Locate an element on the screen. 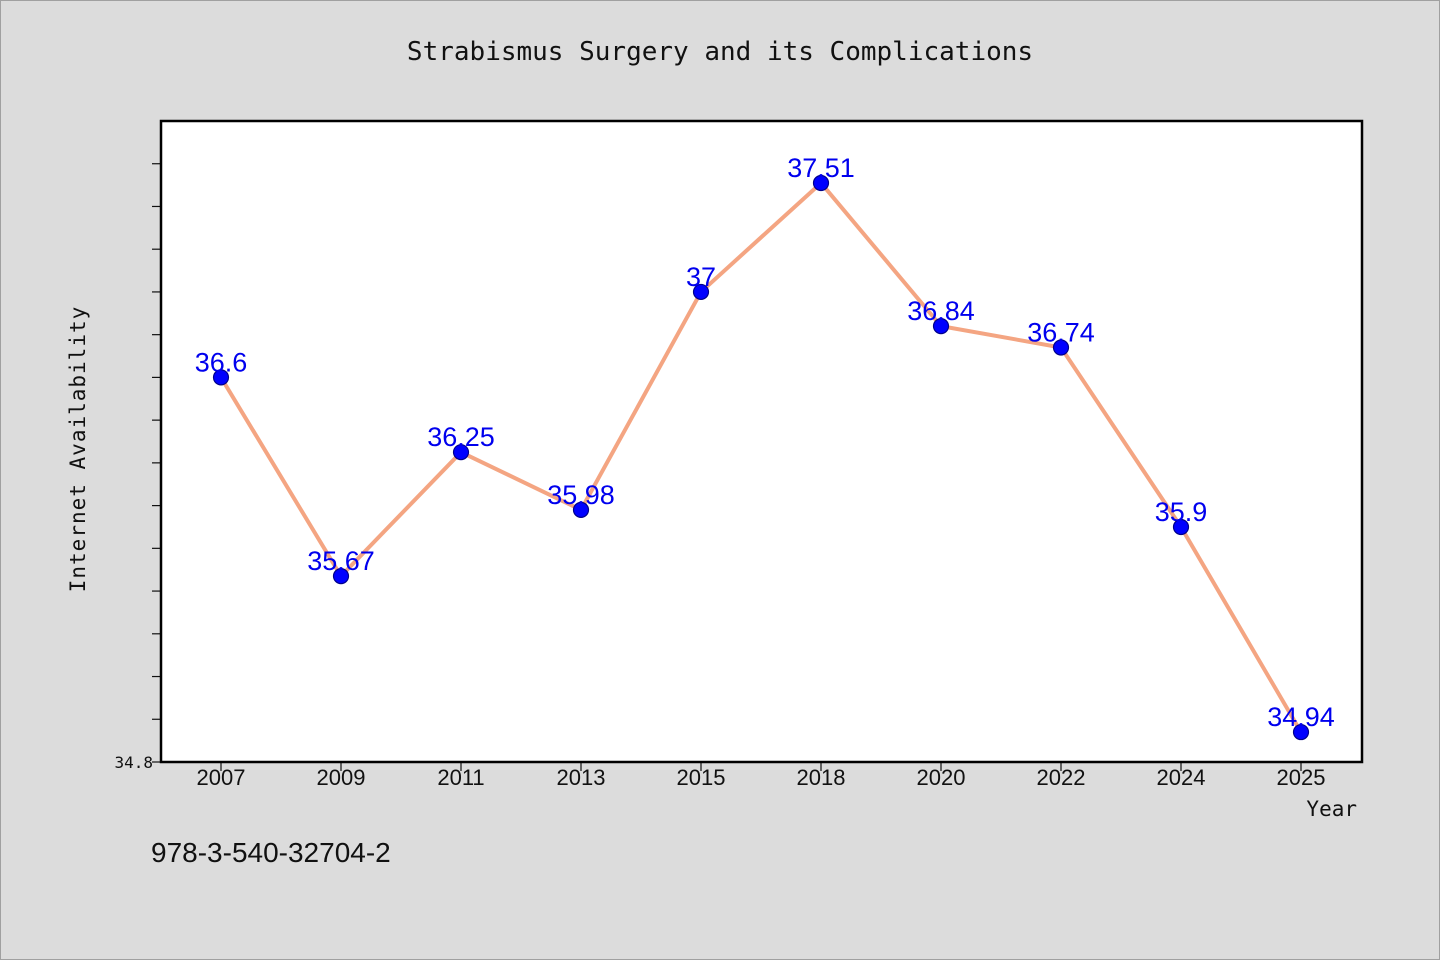 This screenshot has height=960, width=1440. x-tick-label: 2025 is located at coordinates (1301, 777).